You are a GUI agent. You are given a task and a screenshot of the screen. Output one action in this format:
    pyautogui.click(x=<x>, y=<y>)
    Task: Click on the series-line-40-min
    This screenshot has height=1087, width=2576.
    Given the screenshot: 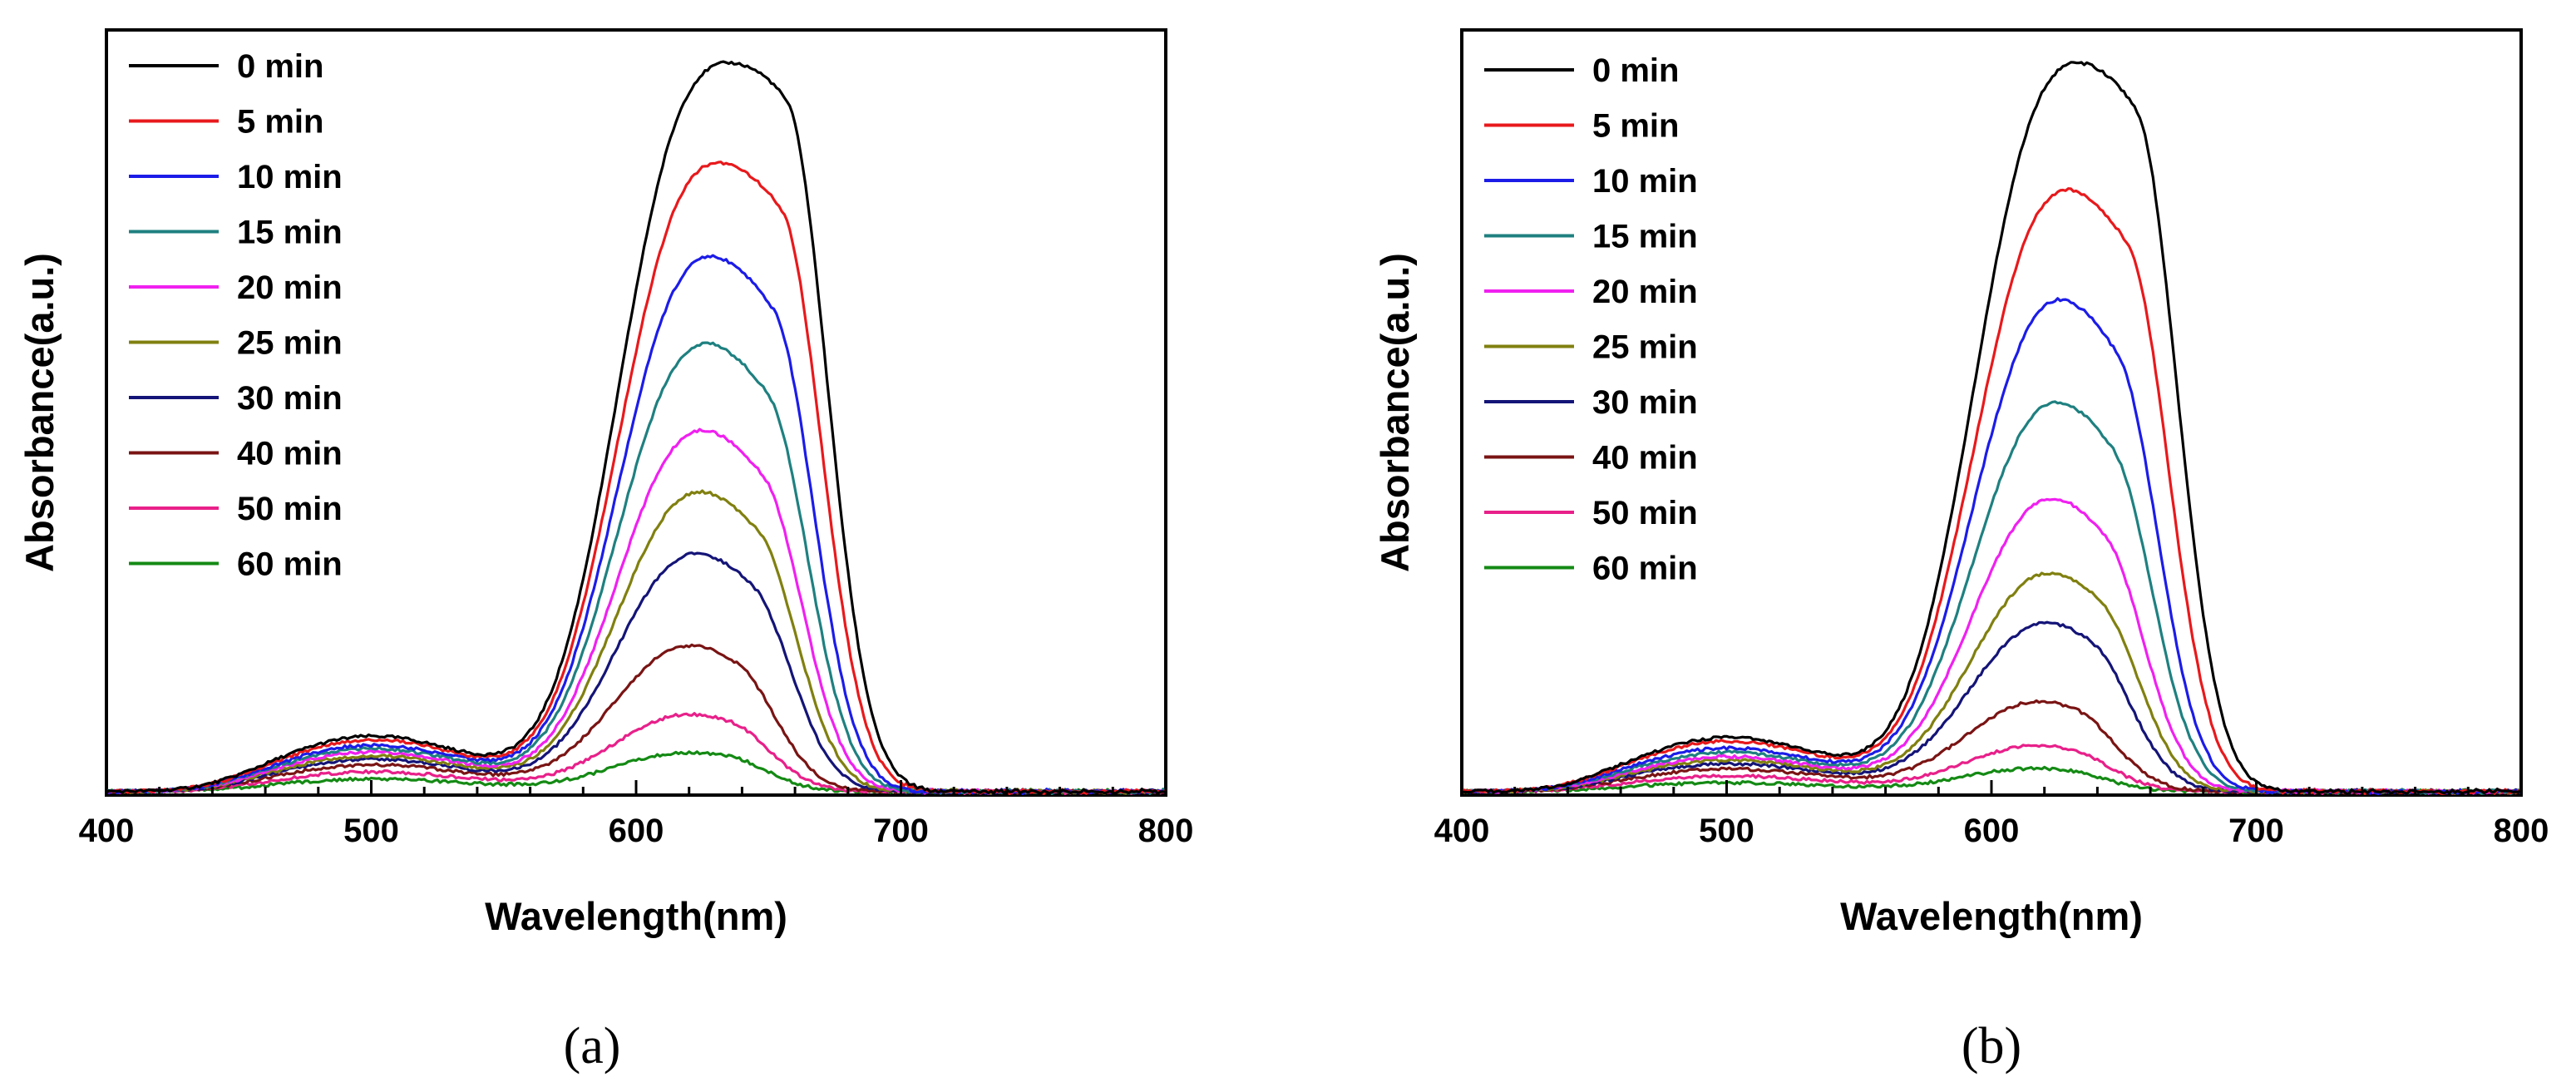 What is the action you would take?
    pyautogui.click(x=1991, y=747)
    